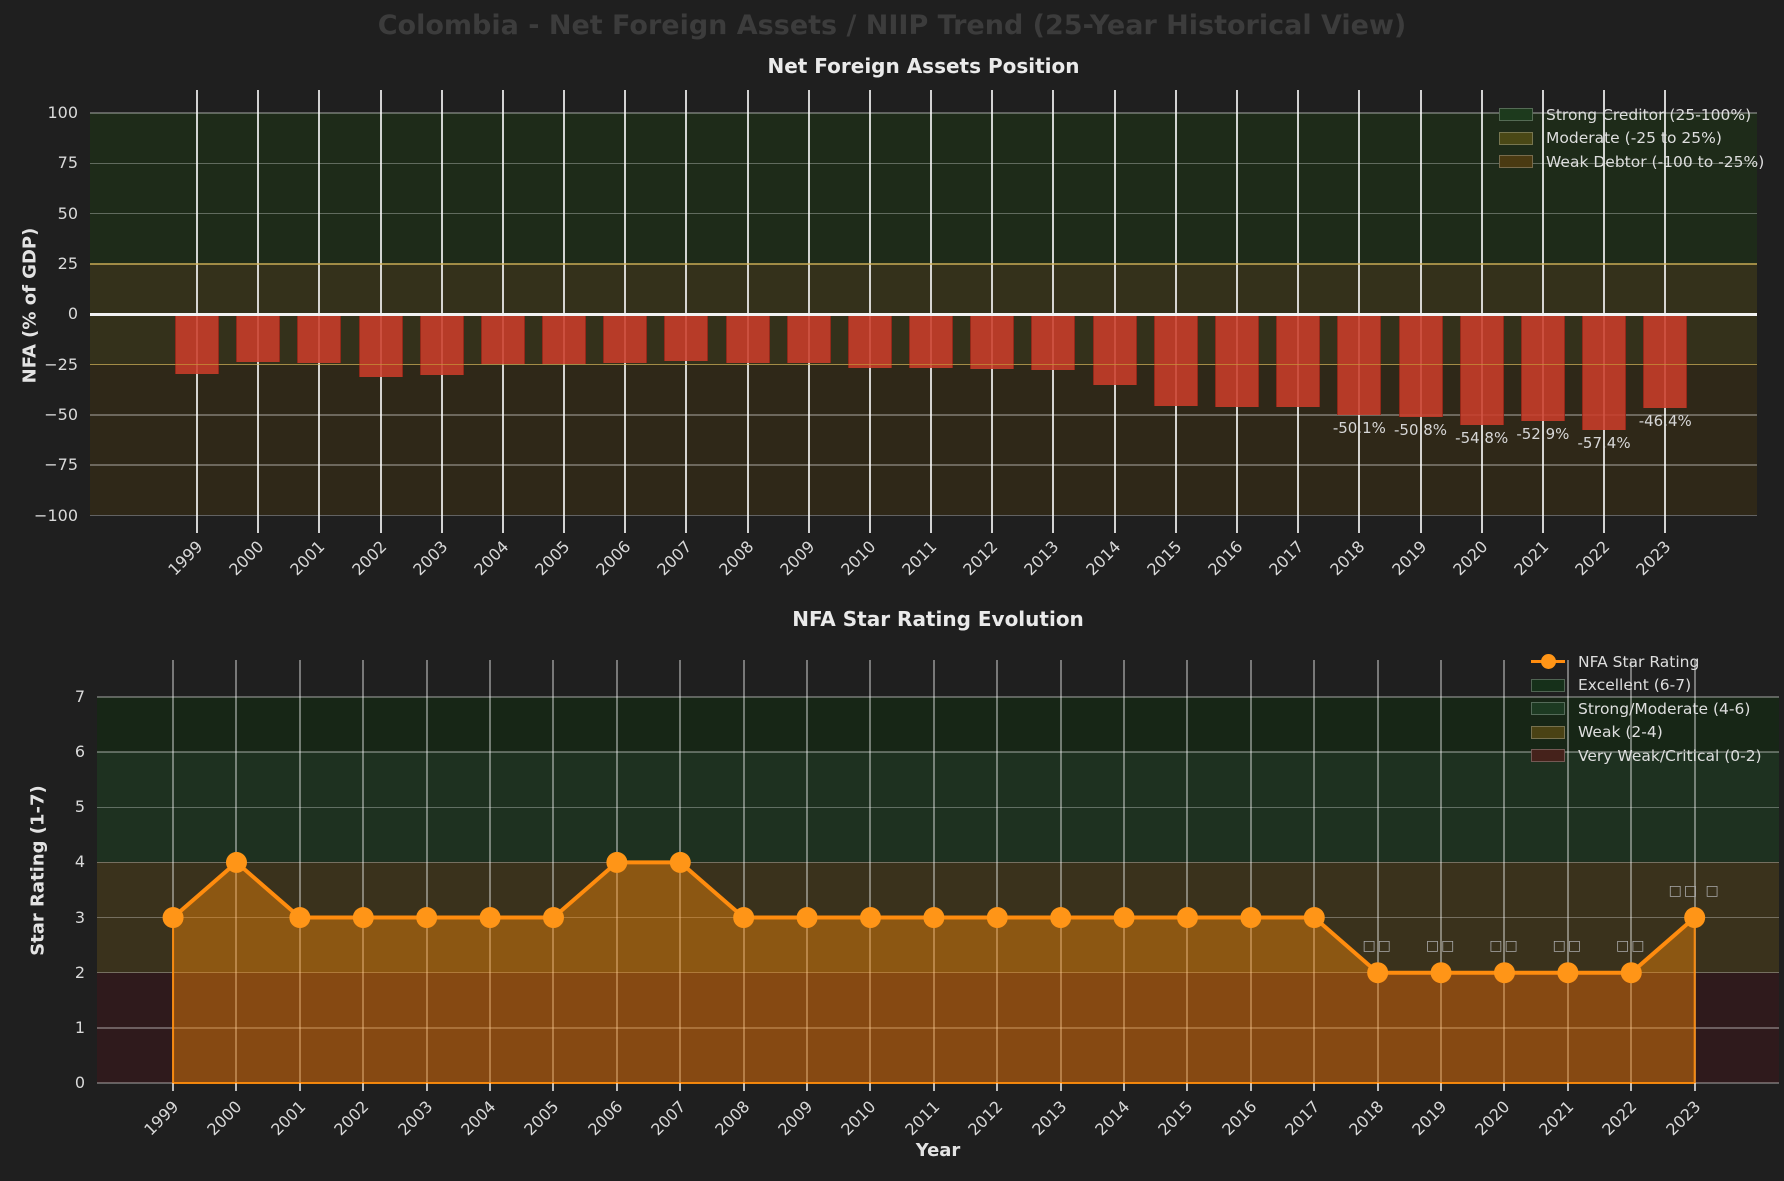  What do you see at coordinates (934, 918) in the screenshot?
I see `rating-marker-2011` at bounding box center [934, 918].